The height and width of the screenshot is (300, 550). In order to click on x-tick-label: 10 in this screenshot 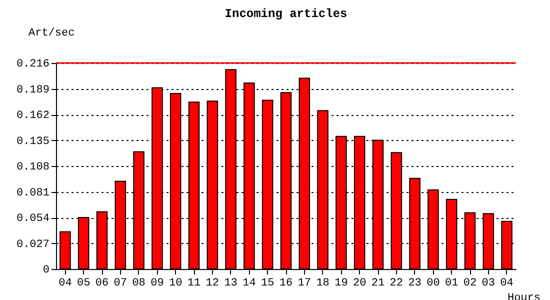, I will do `click(175, 284)`.